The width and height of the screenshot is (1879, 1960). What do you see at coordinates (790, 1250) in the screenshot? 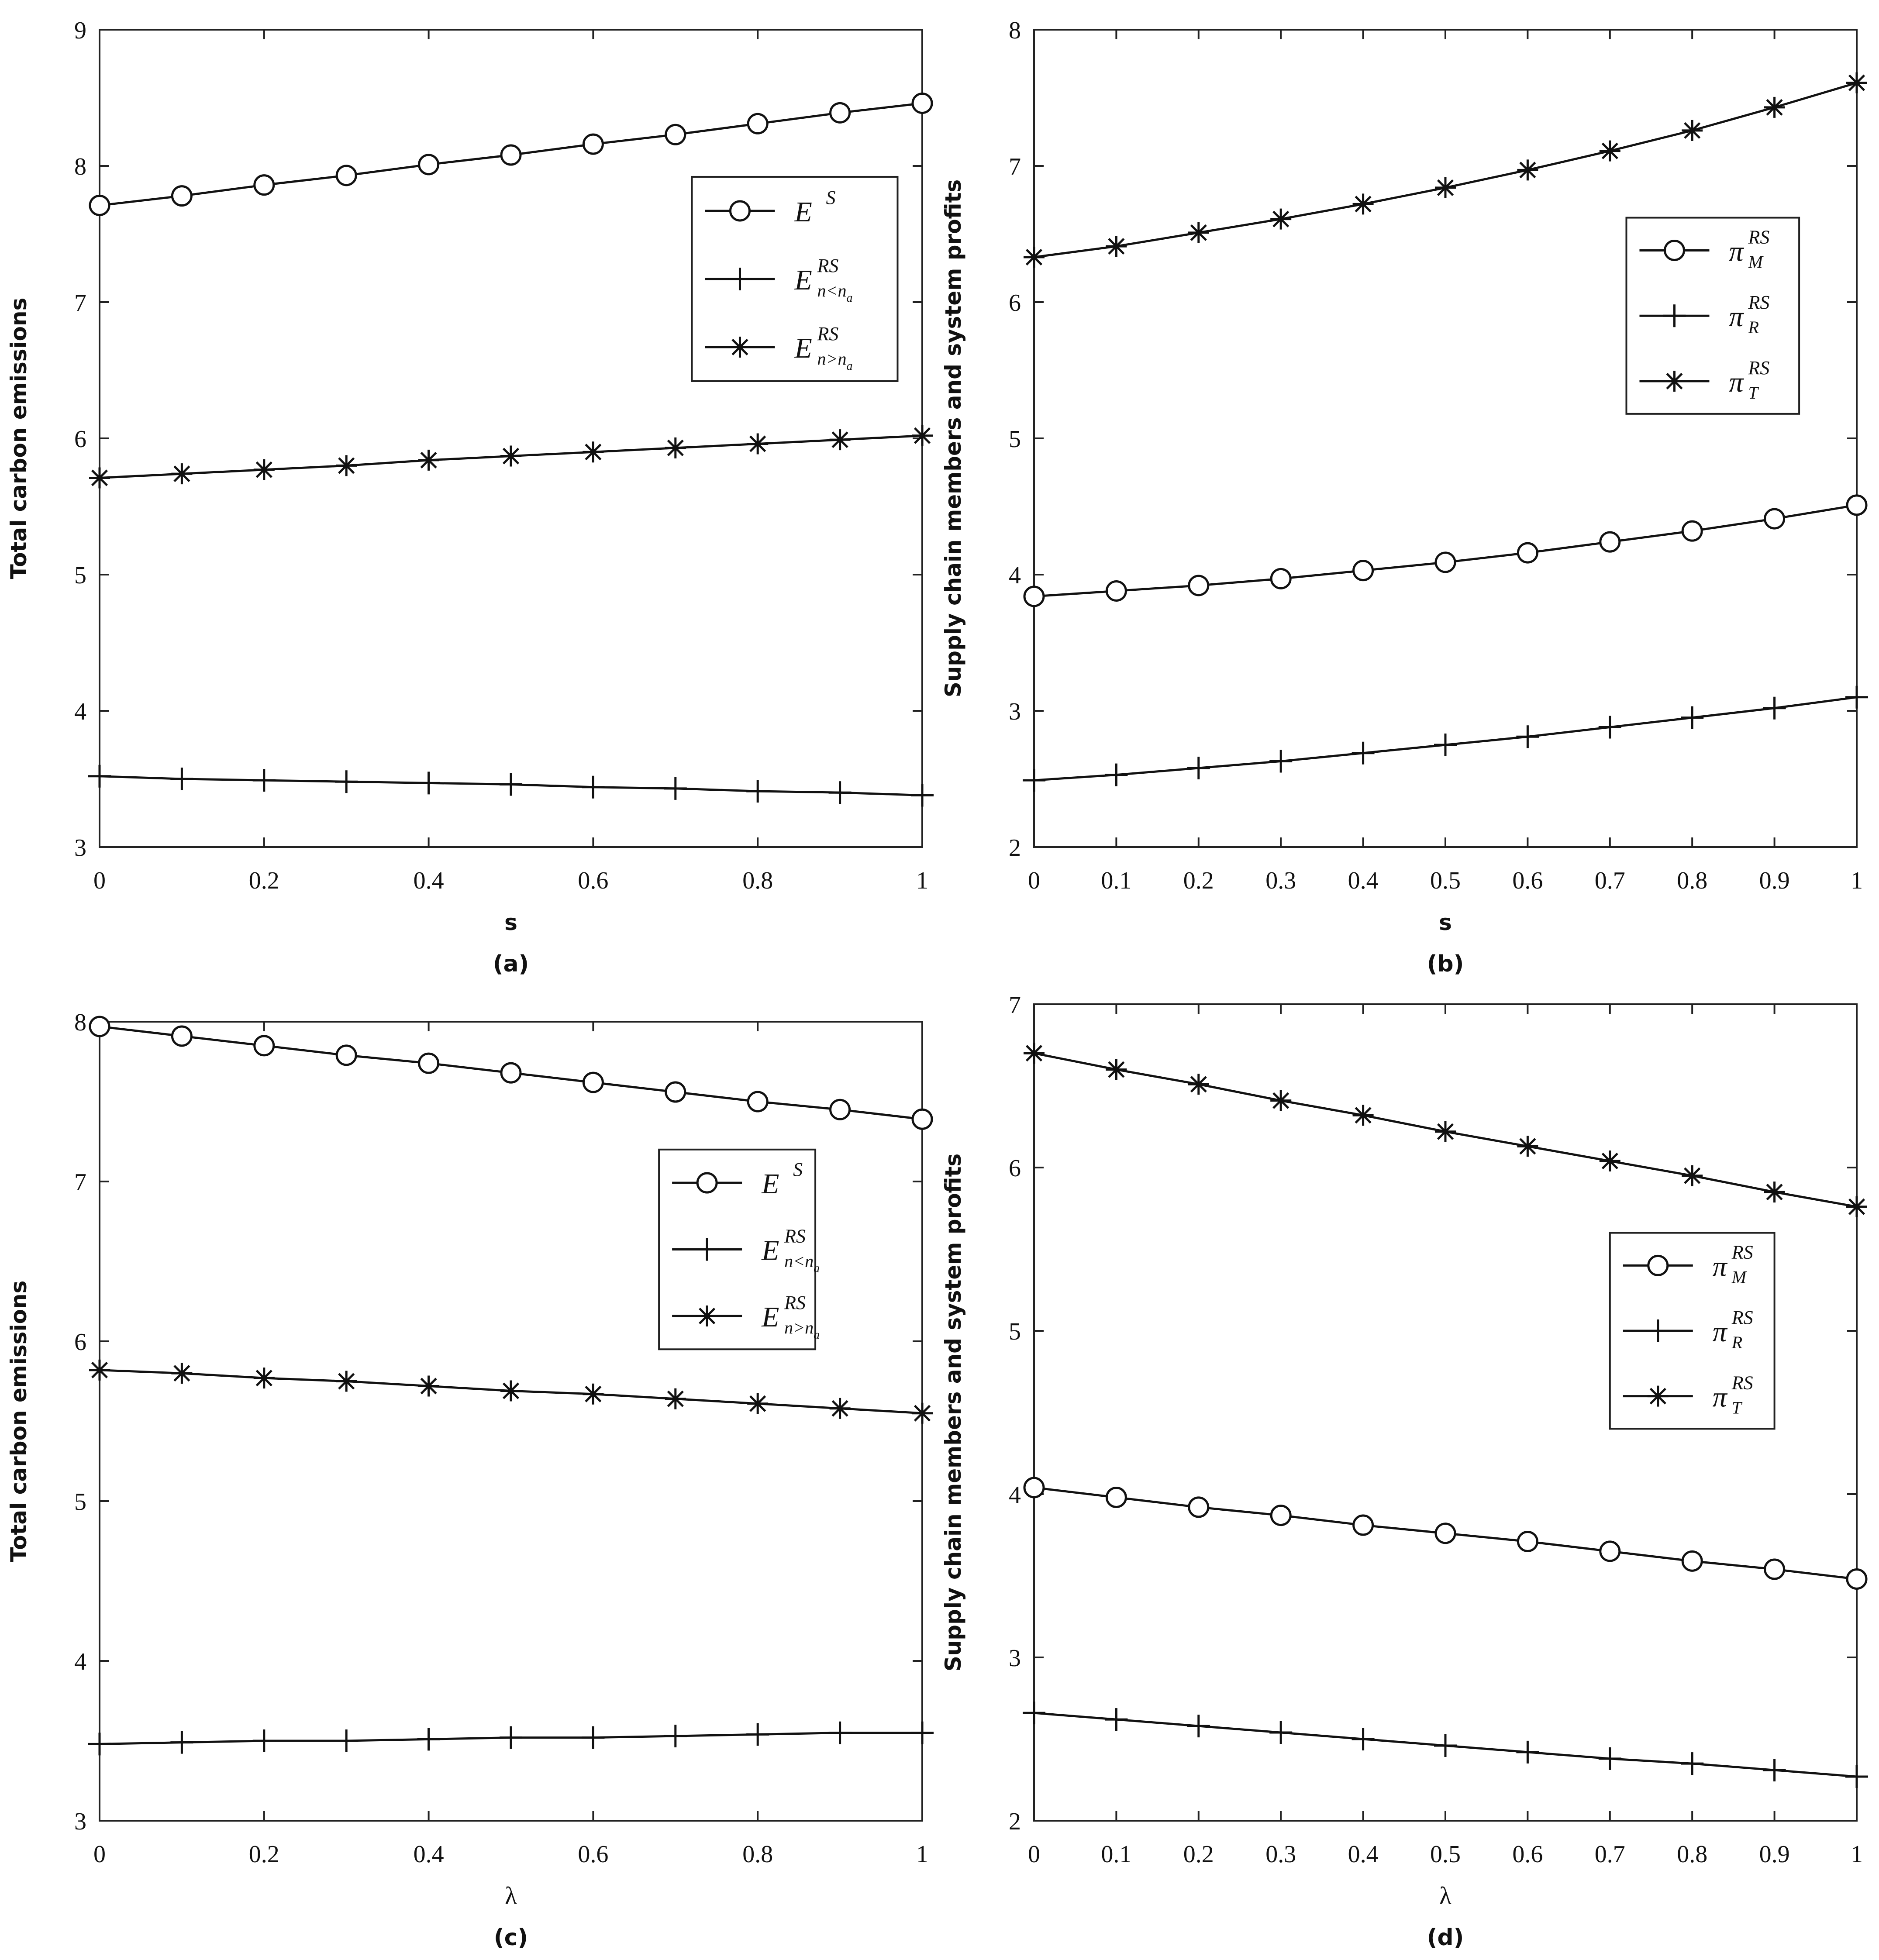
I see `panel-c-legend-label-1: E RS n<na` at bounding box center [790, 1250].